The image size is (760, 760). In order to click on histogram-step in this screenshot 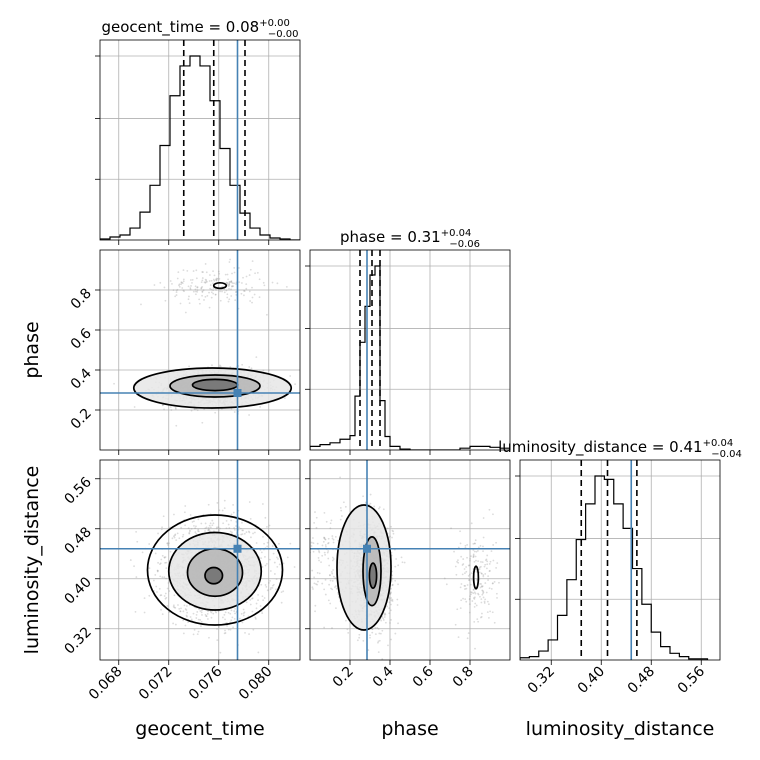, I will do `click(200, 147)`.